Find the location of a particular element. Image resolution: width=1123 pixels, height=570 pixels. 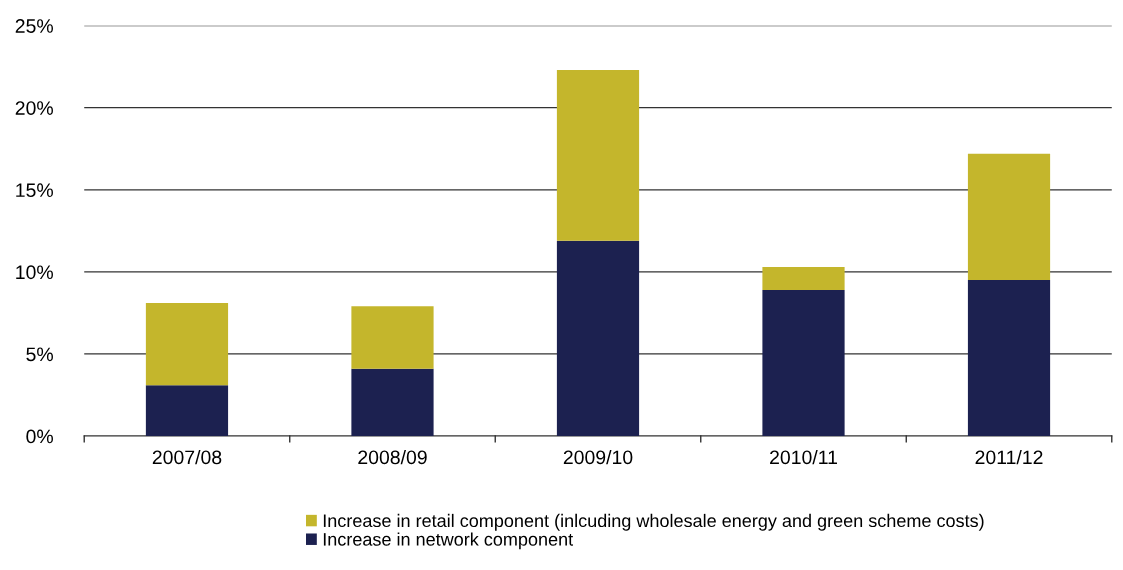

x-tick-label: 2007/08 is located at coordinates (187, 457).